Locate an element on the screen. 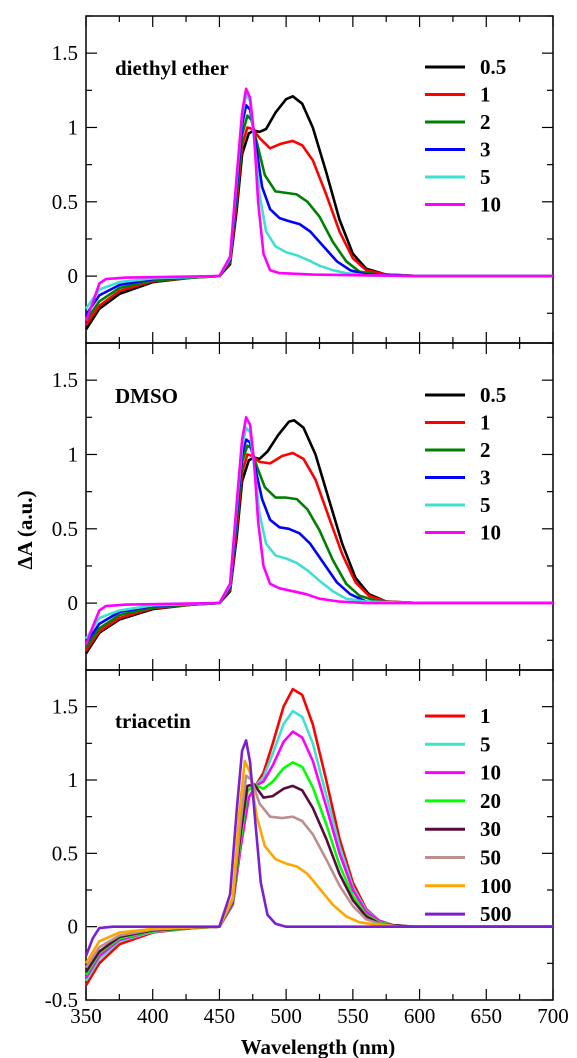 This screenshot has width=577, height=1058. legend-label-20: 20 is located at coordinates (490, 801).